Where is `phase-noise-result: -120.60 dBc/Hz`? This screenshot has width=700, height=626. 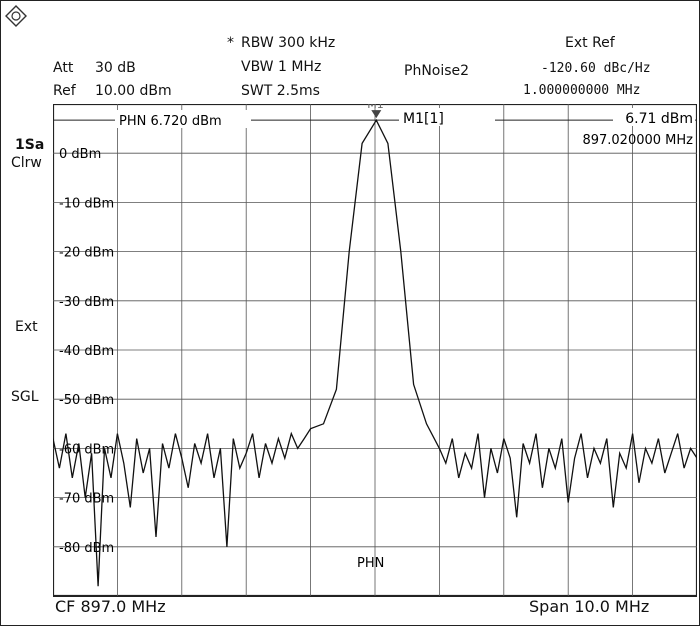
phase-noise-result: -120.60 dBc/Hz is located at coordinates (596, 68).